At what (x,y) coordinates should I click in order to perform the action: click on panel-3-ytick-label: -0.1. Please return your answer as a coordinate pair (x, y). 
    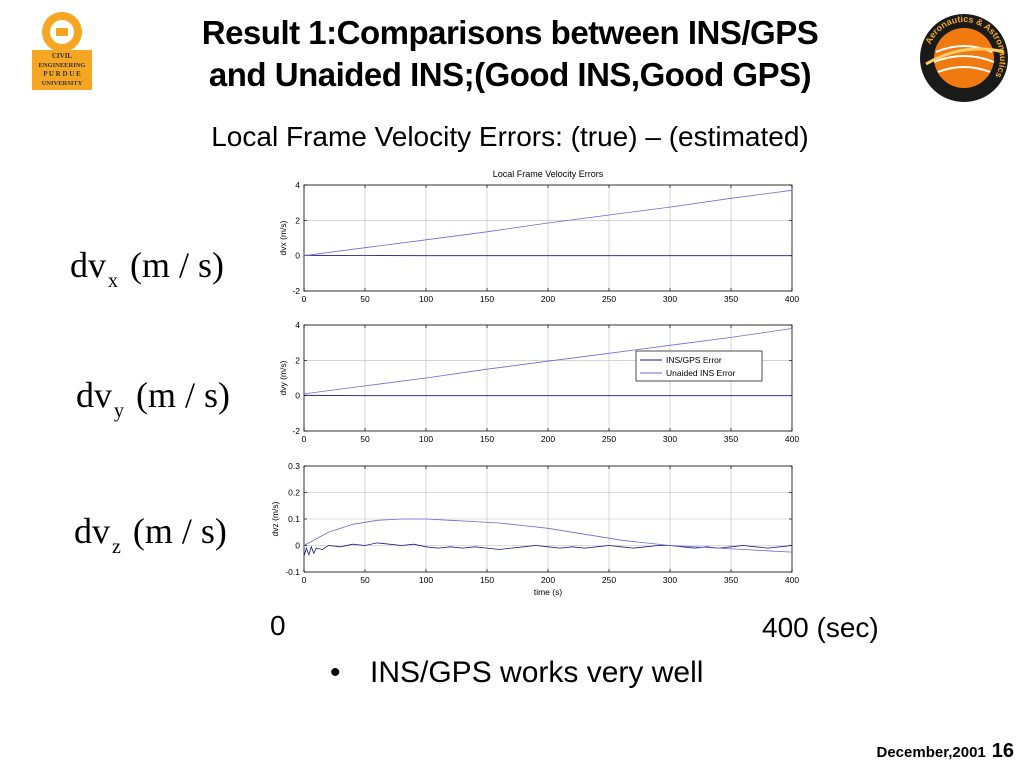
    Looking at the image, I should click on (292, 572).